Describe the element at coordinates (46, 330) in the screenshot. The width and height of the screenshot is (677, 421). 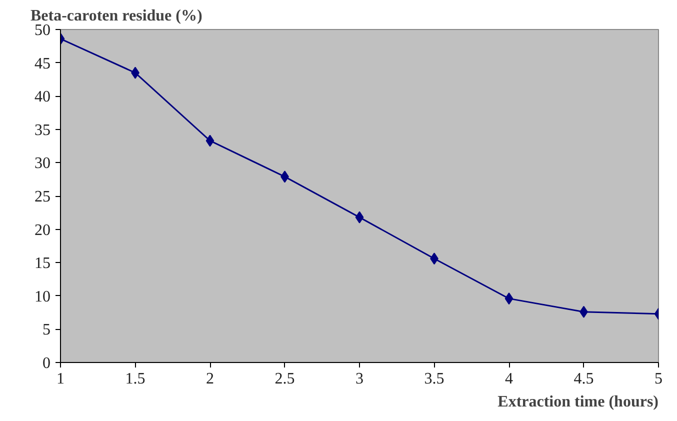
I see `y-tick-label: 5` at that location.